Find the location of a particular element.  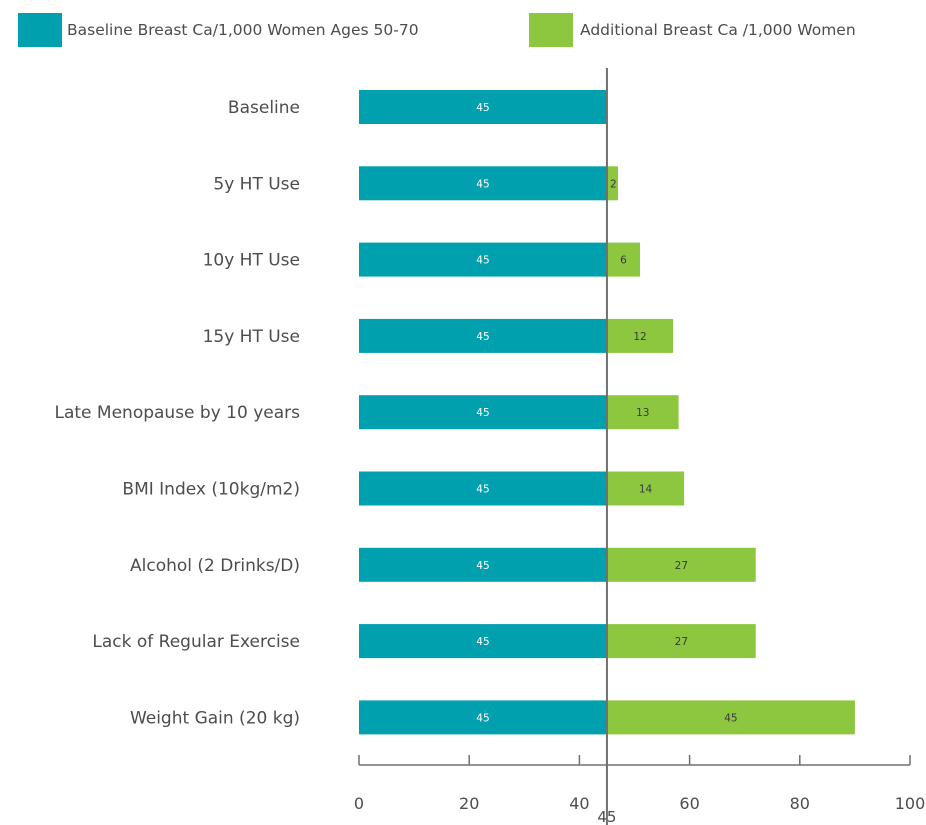

category-label: Lack of Regular Exercise is located at coordinates (196, 642).